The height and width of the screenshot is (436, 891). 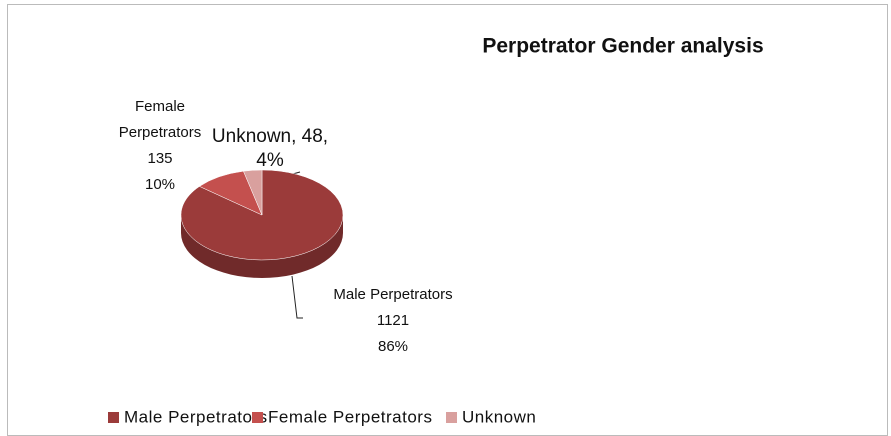 I want to click on data-label: 1121, so click(x=393, y=320).